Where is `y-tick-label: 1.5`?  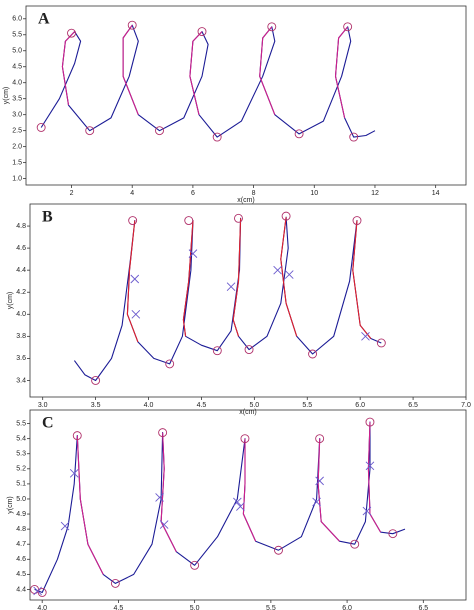
y-tick-label: 1.5 is located at coordinates (17, 162).